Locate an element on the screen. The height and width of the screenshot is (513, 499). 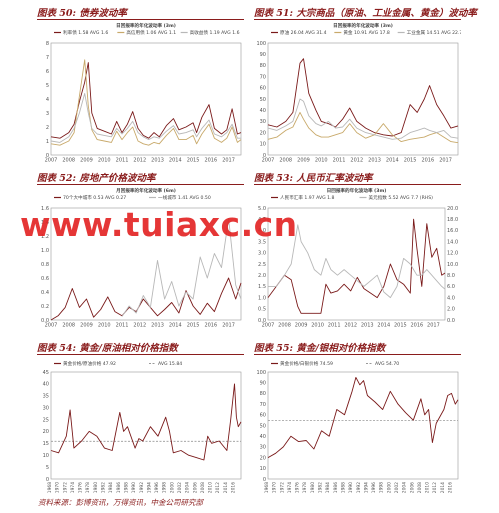
legend-label: 高信用债 1.06 AVG 1.1 is located at coordinates (151, 32).